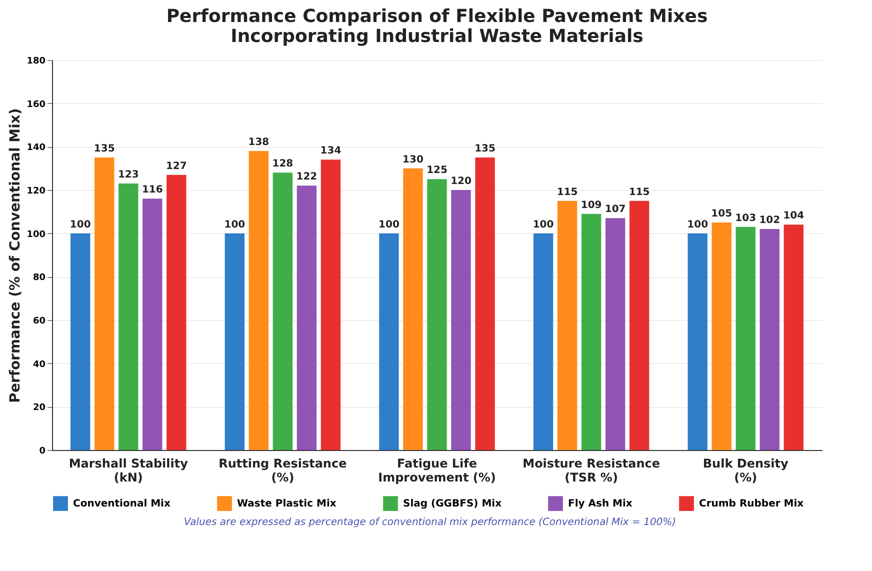 This screenshot has height=571, width=872. I want to click on y-tick-label: 140, so click(36, 148).